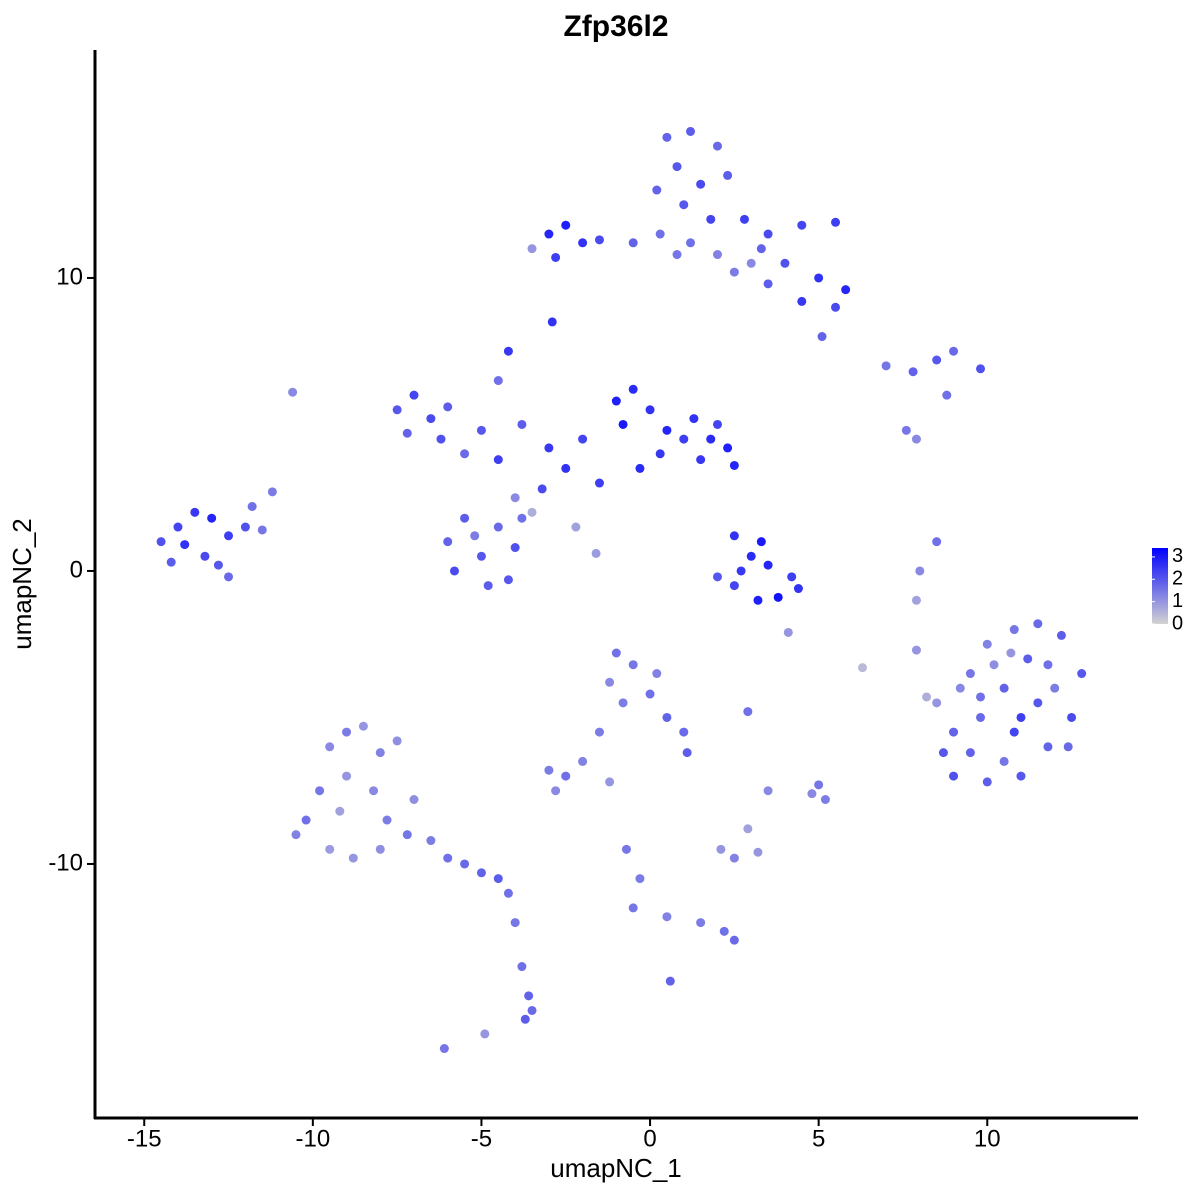 The image size is (1200, 1200). I want to click on colorbar-tick-label: 0, so click(1177, 623).